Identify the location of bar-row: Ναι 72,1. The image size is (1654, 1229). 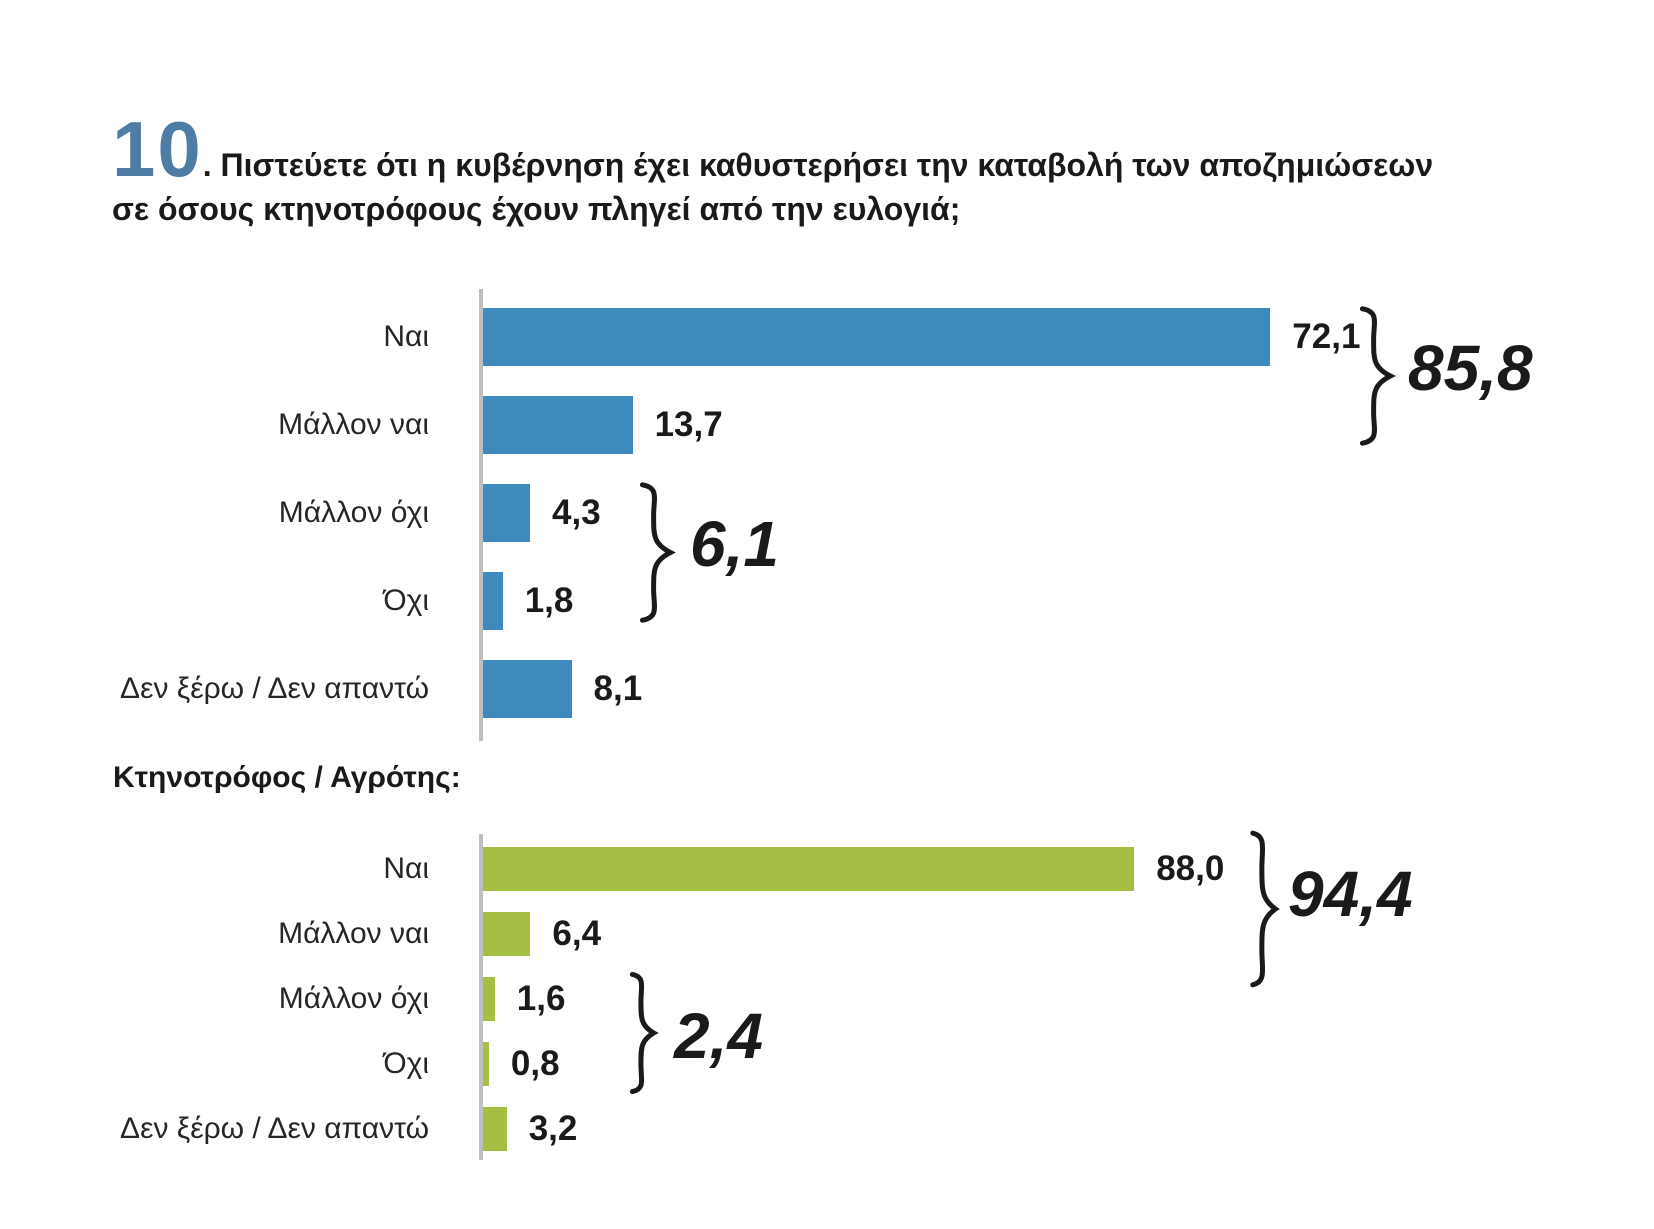
(827, 337).